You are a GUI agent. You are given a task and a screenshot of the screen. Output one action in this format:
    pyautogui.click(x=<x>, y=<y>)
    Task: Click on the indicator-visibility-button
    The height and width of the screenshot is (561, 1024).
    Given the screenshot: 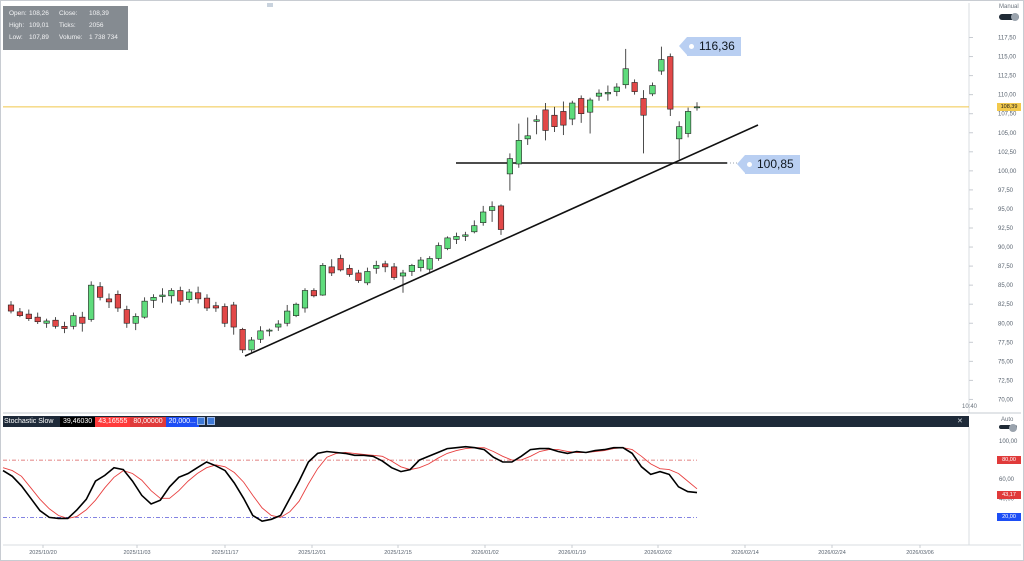 What is the action you would take?
    pyautogui.click(x=211, y=421)
    